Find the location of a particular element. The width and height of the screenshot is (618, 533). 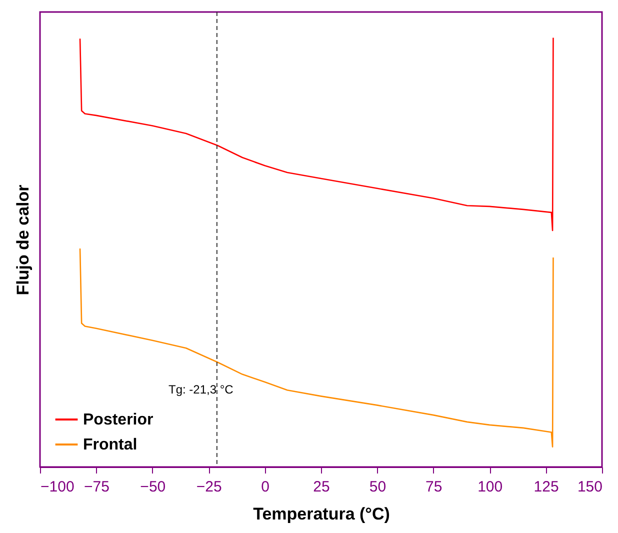

x-tick-label: 75 is located at coordinates (434, 487).